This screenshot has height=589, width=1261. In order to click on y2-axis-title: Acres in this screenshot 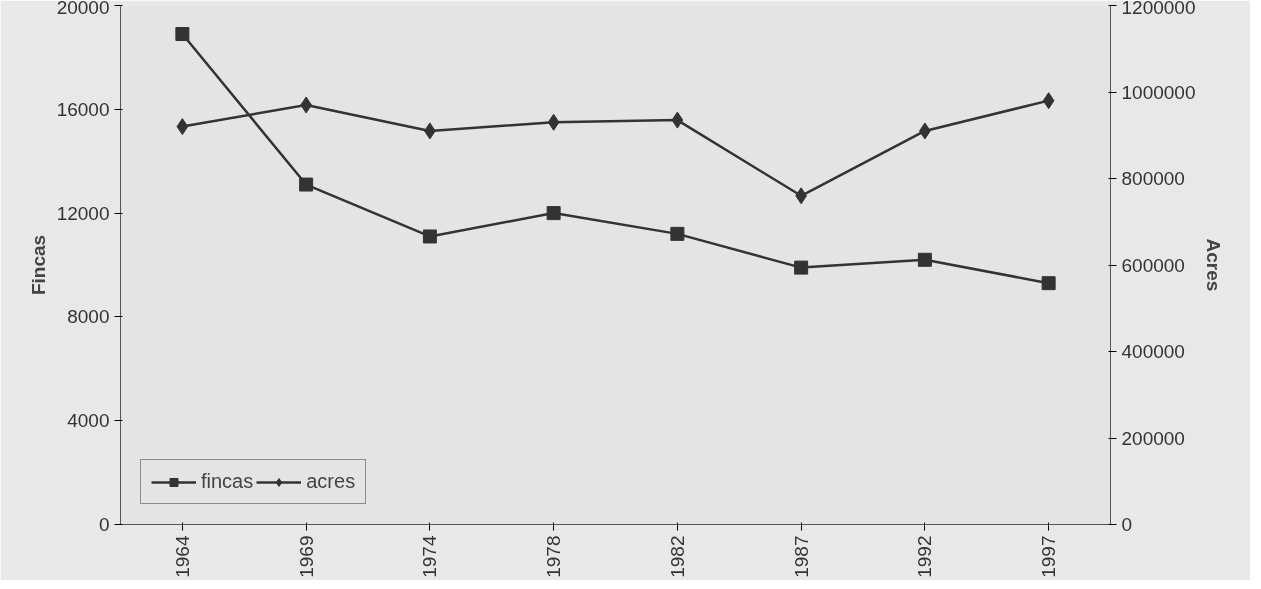, I will do `click(1214, 265)`.